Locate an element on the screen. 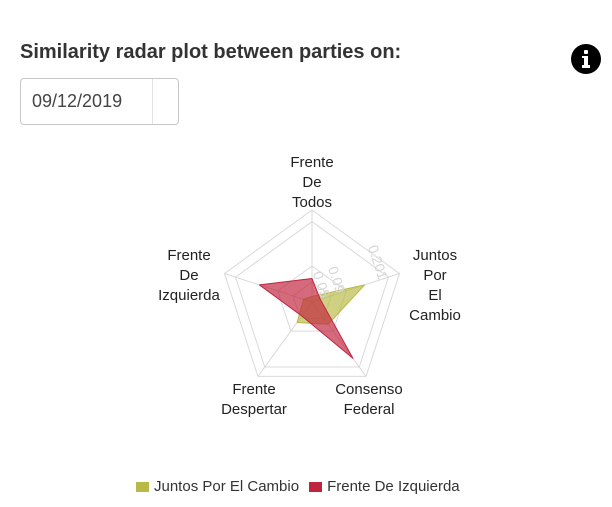  date-input is located at coordinates (87, 101).